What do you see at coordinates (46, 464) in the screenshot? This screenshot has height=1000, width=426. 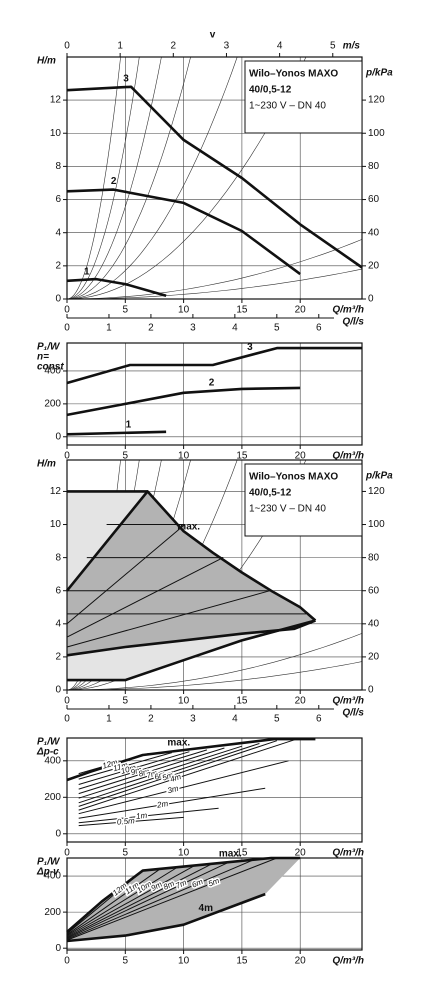 I see `y-axis-label: H/m` at bounding box center [46, 464].